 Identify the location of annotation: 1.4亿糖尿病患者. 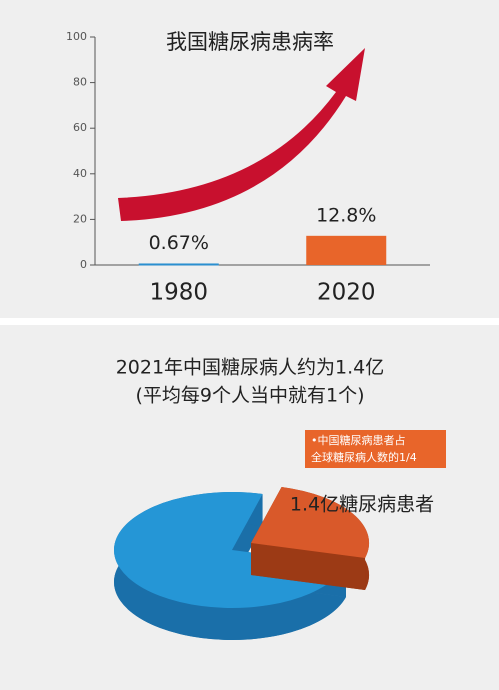
(362, 505).